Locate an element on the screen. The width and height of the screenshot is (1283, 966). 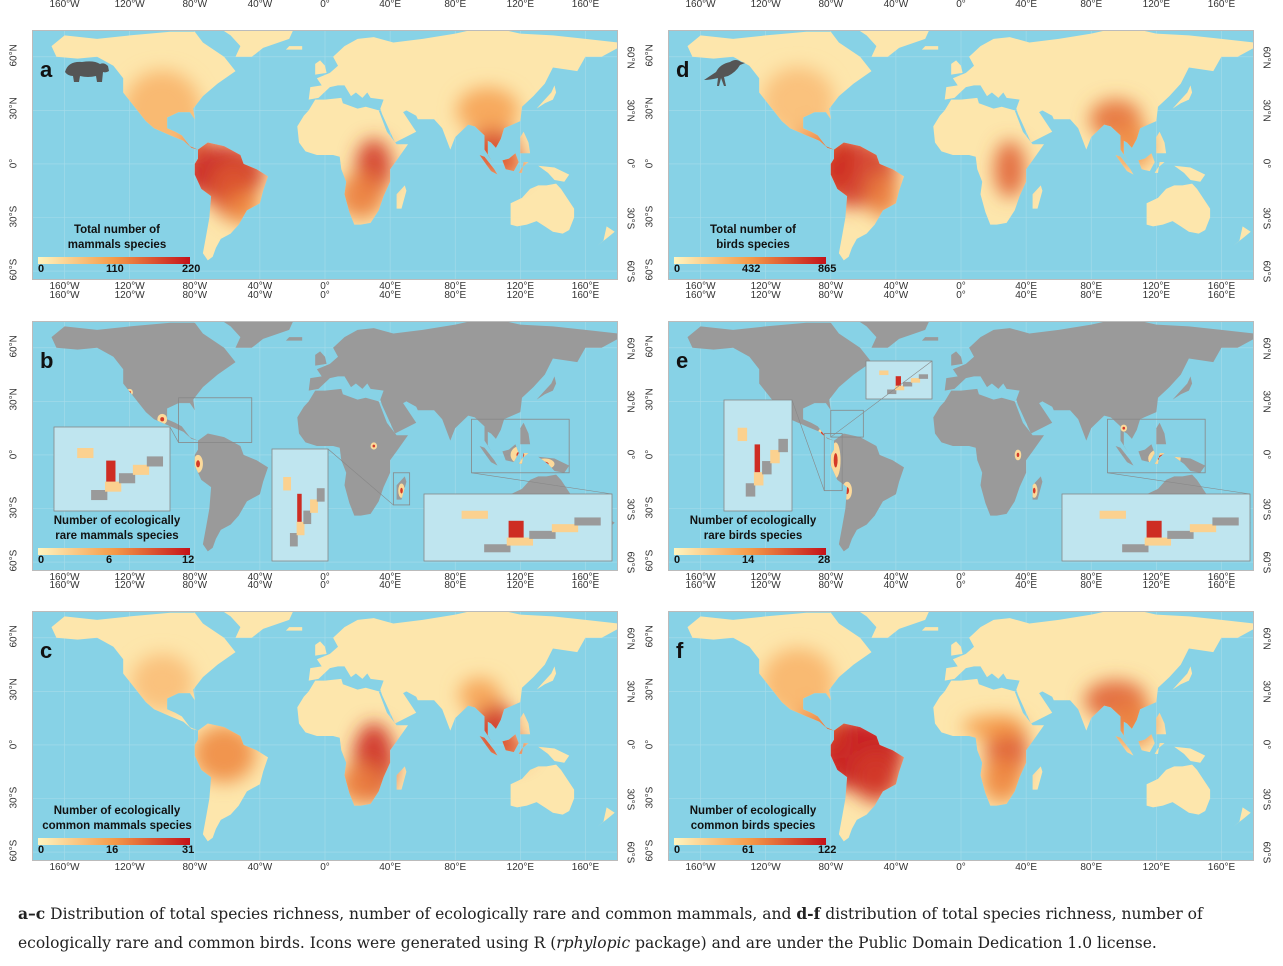
lat-tick-label: 60°N is located at coordinates (14, 55).